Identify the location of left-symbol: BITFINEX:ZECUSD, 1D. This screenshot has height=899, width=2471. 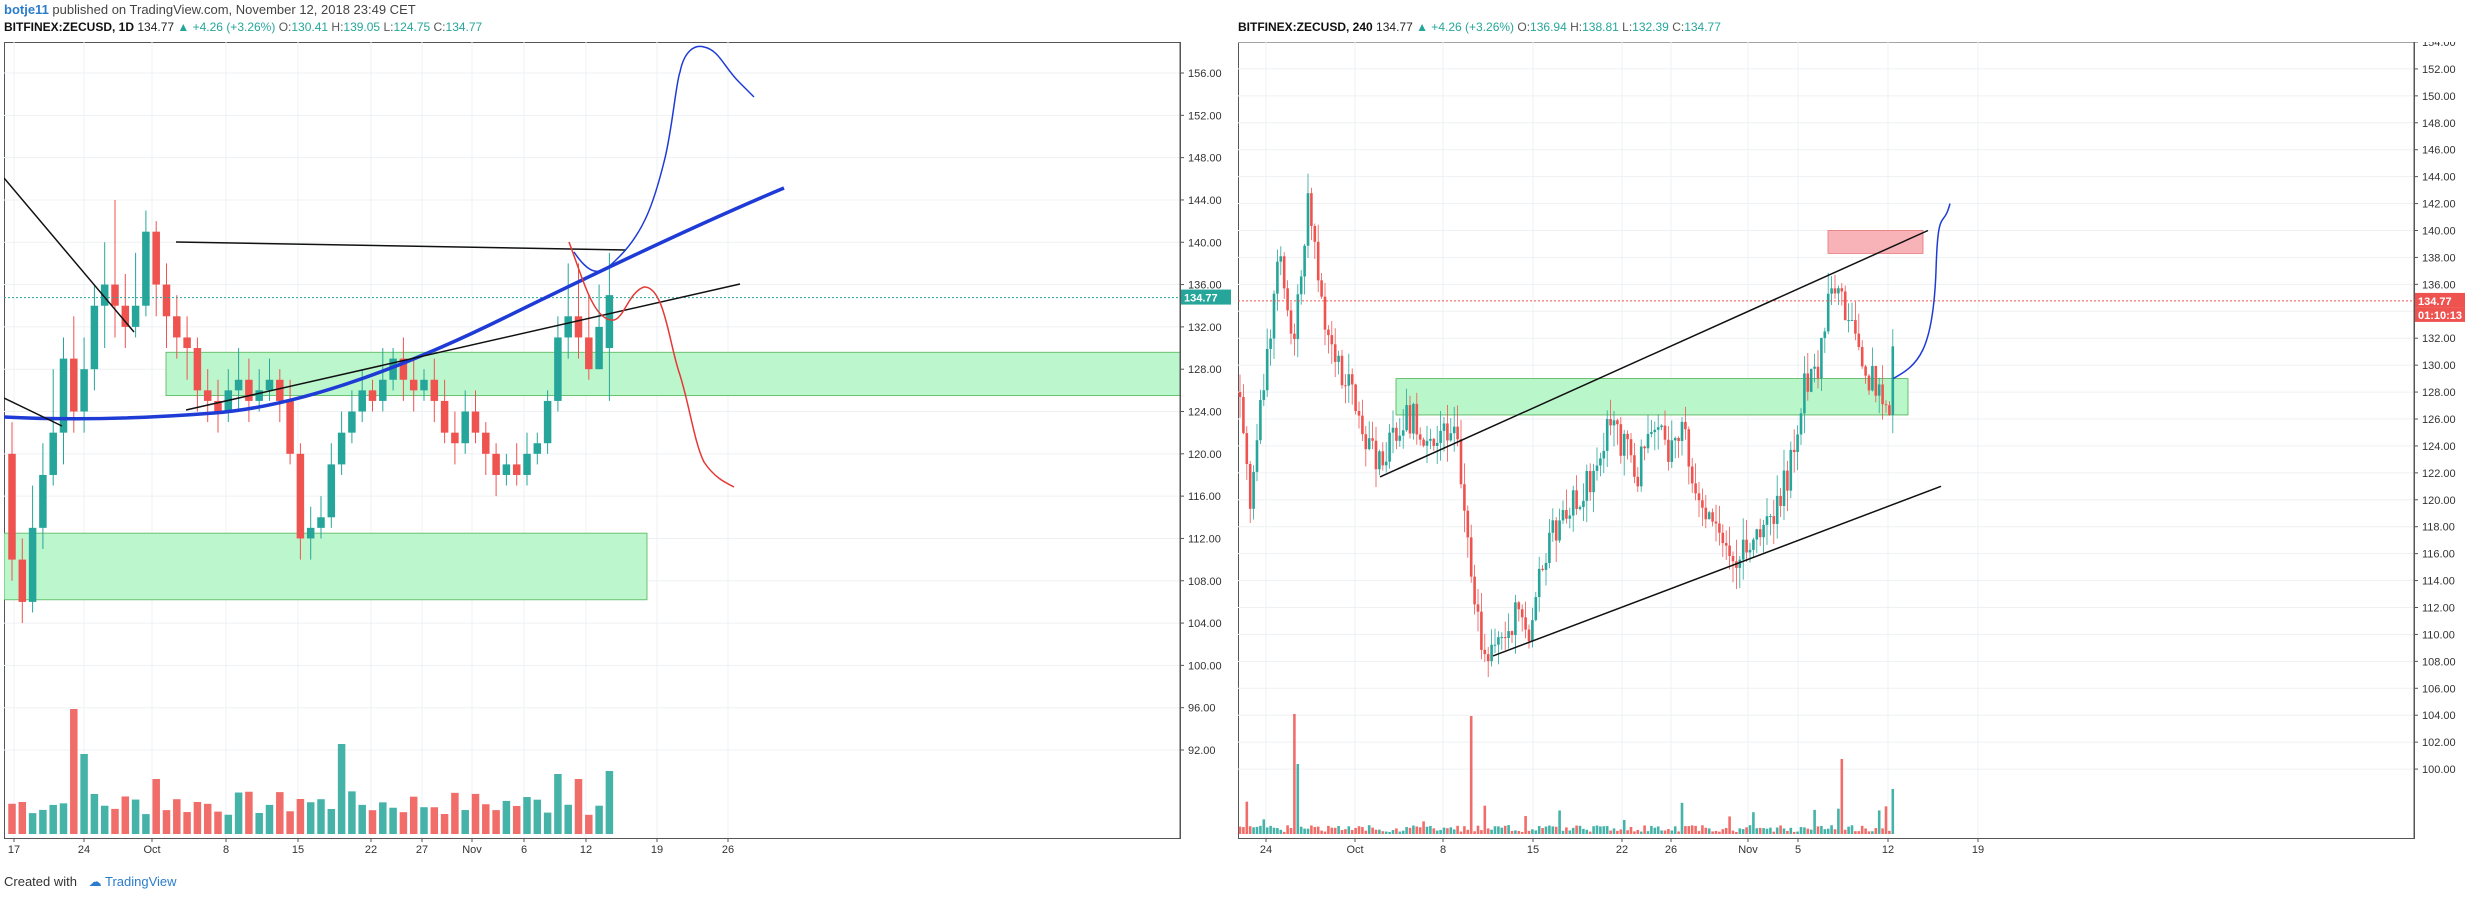
(69, 27).